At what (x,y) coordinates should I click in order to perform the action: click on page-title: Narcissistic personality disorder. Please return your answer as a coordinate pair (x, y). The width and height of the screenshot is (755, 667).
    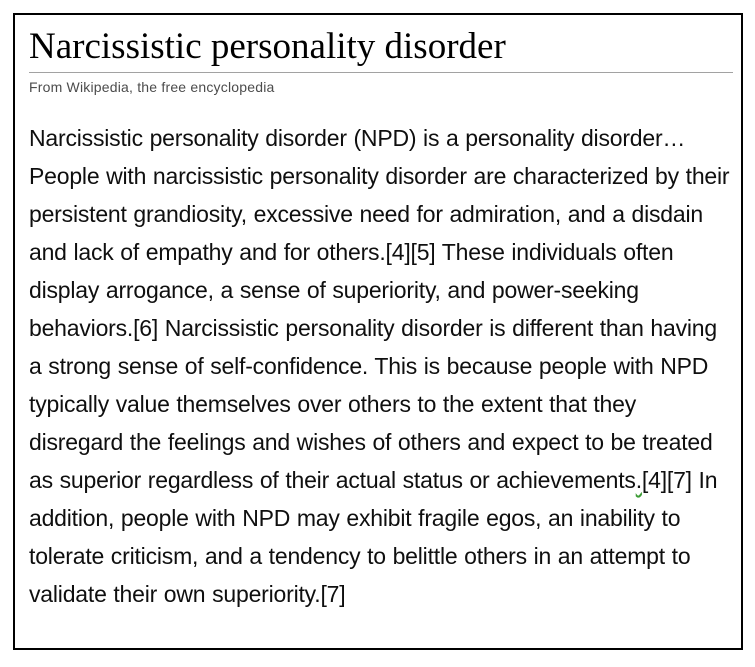
    Looking at the image, I should click on (267, 46).